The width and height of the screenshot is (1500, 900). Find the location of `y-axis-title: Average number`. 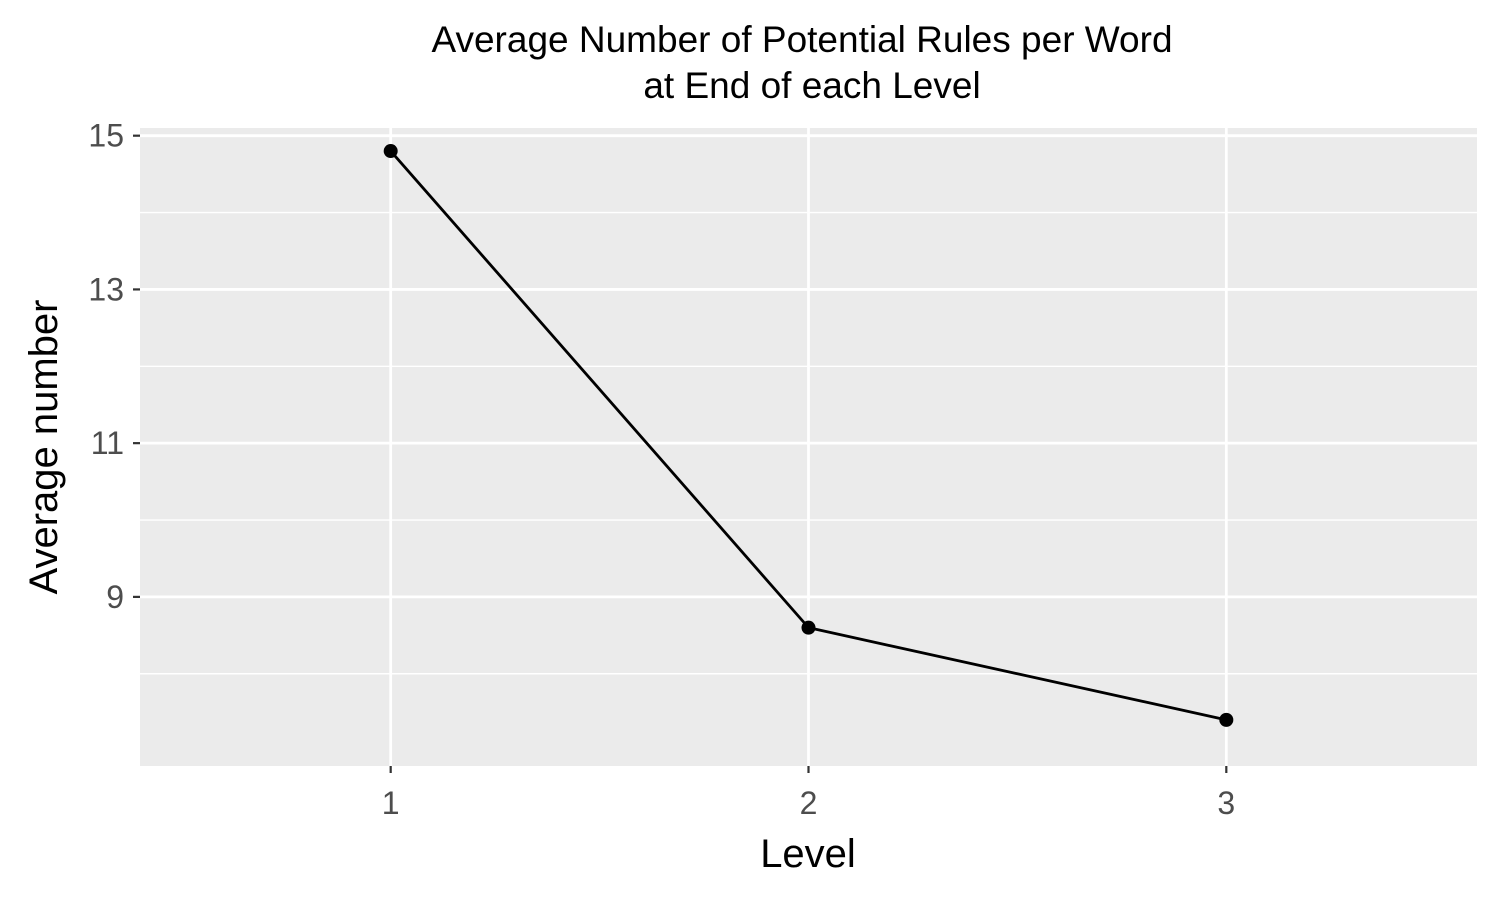

y-axis-title: Average number is located at coordinates (44, 447).